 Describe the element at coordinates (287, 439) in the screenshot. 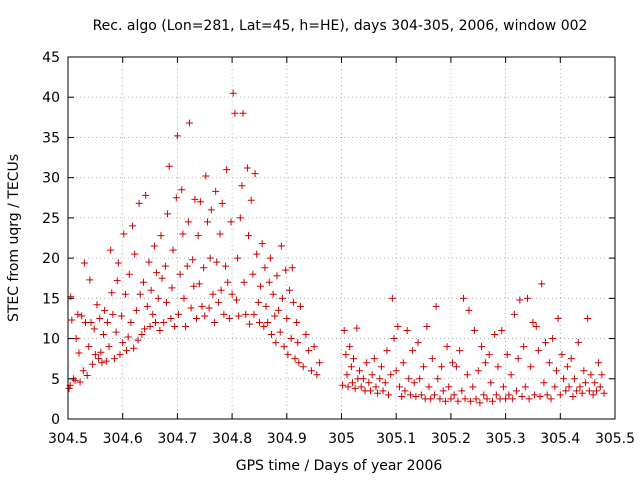

I see `x-tick-label: 304.9` at that location.